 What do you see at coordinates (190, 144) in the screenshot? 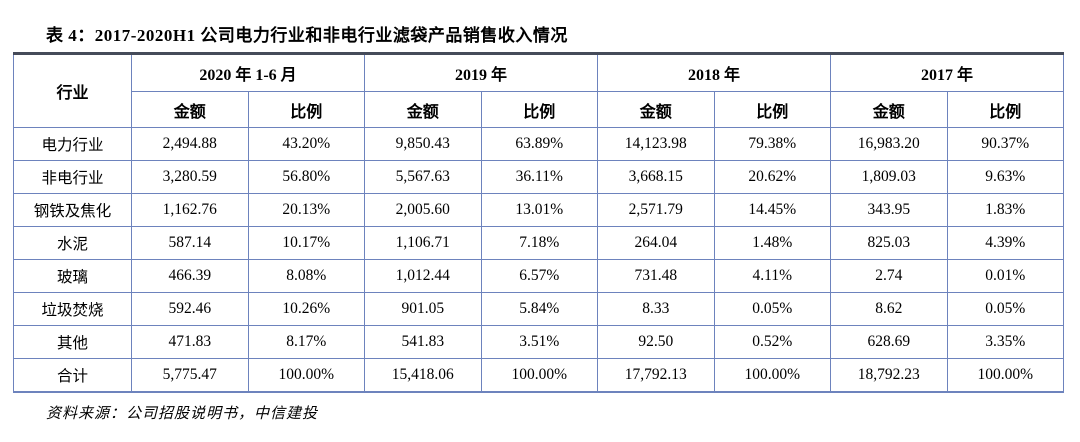
I see `table-cell: 2,494.88` at bounding box center [190, 144].